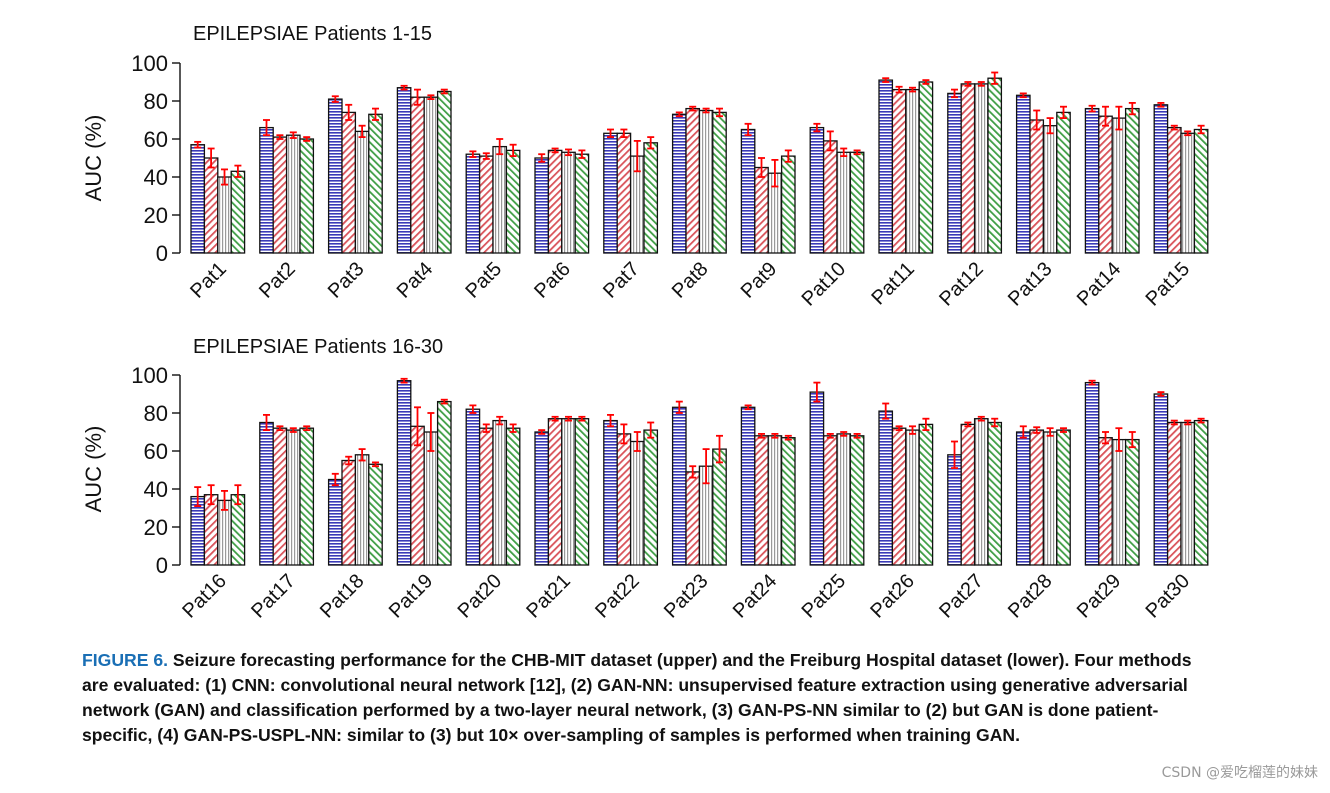 The image size is (1330, 793). I want to click on error-bar-gan-nn-pat12, so click(968, 84).